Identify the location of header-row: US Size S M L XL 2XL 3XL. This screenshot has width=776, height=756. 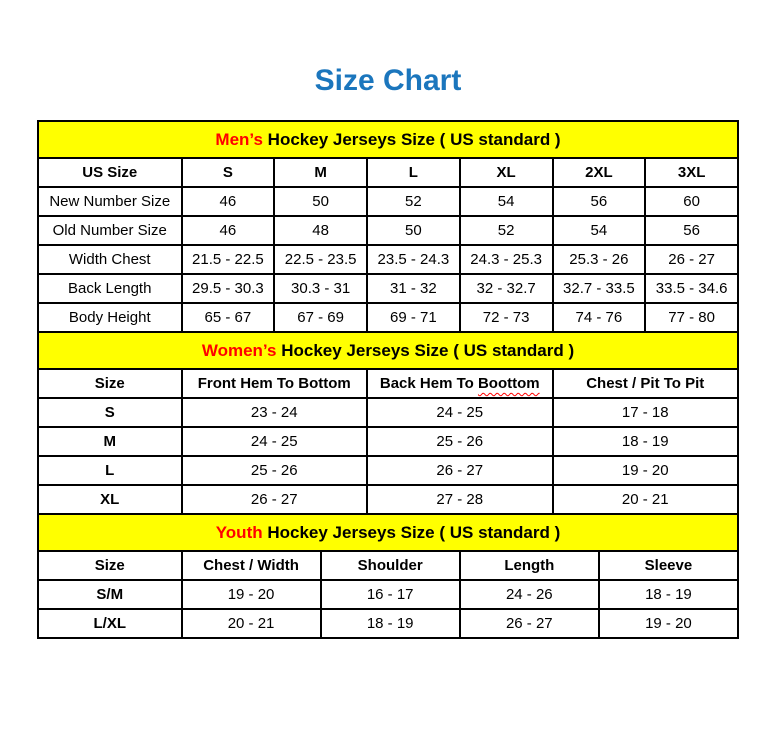
(388, 172).